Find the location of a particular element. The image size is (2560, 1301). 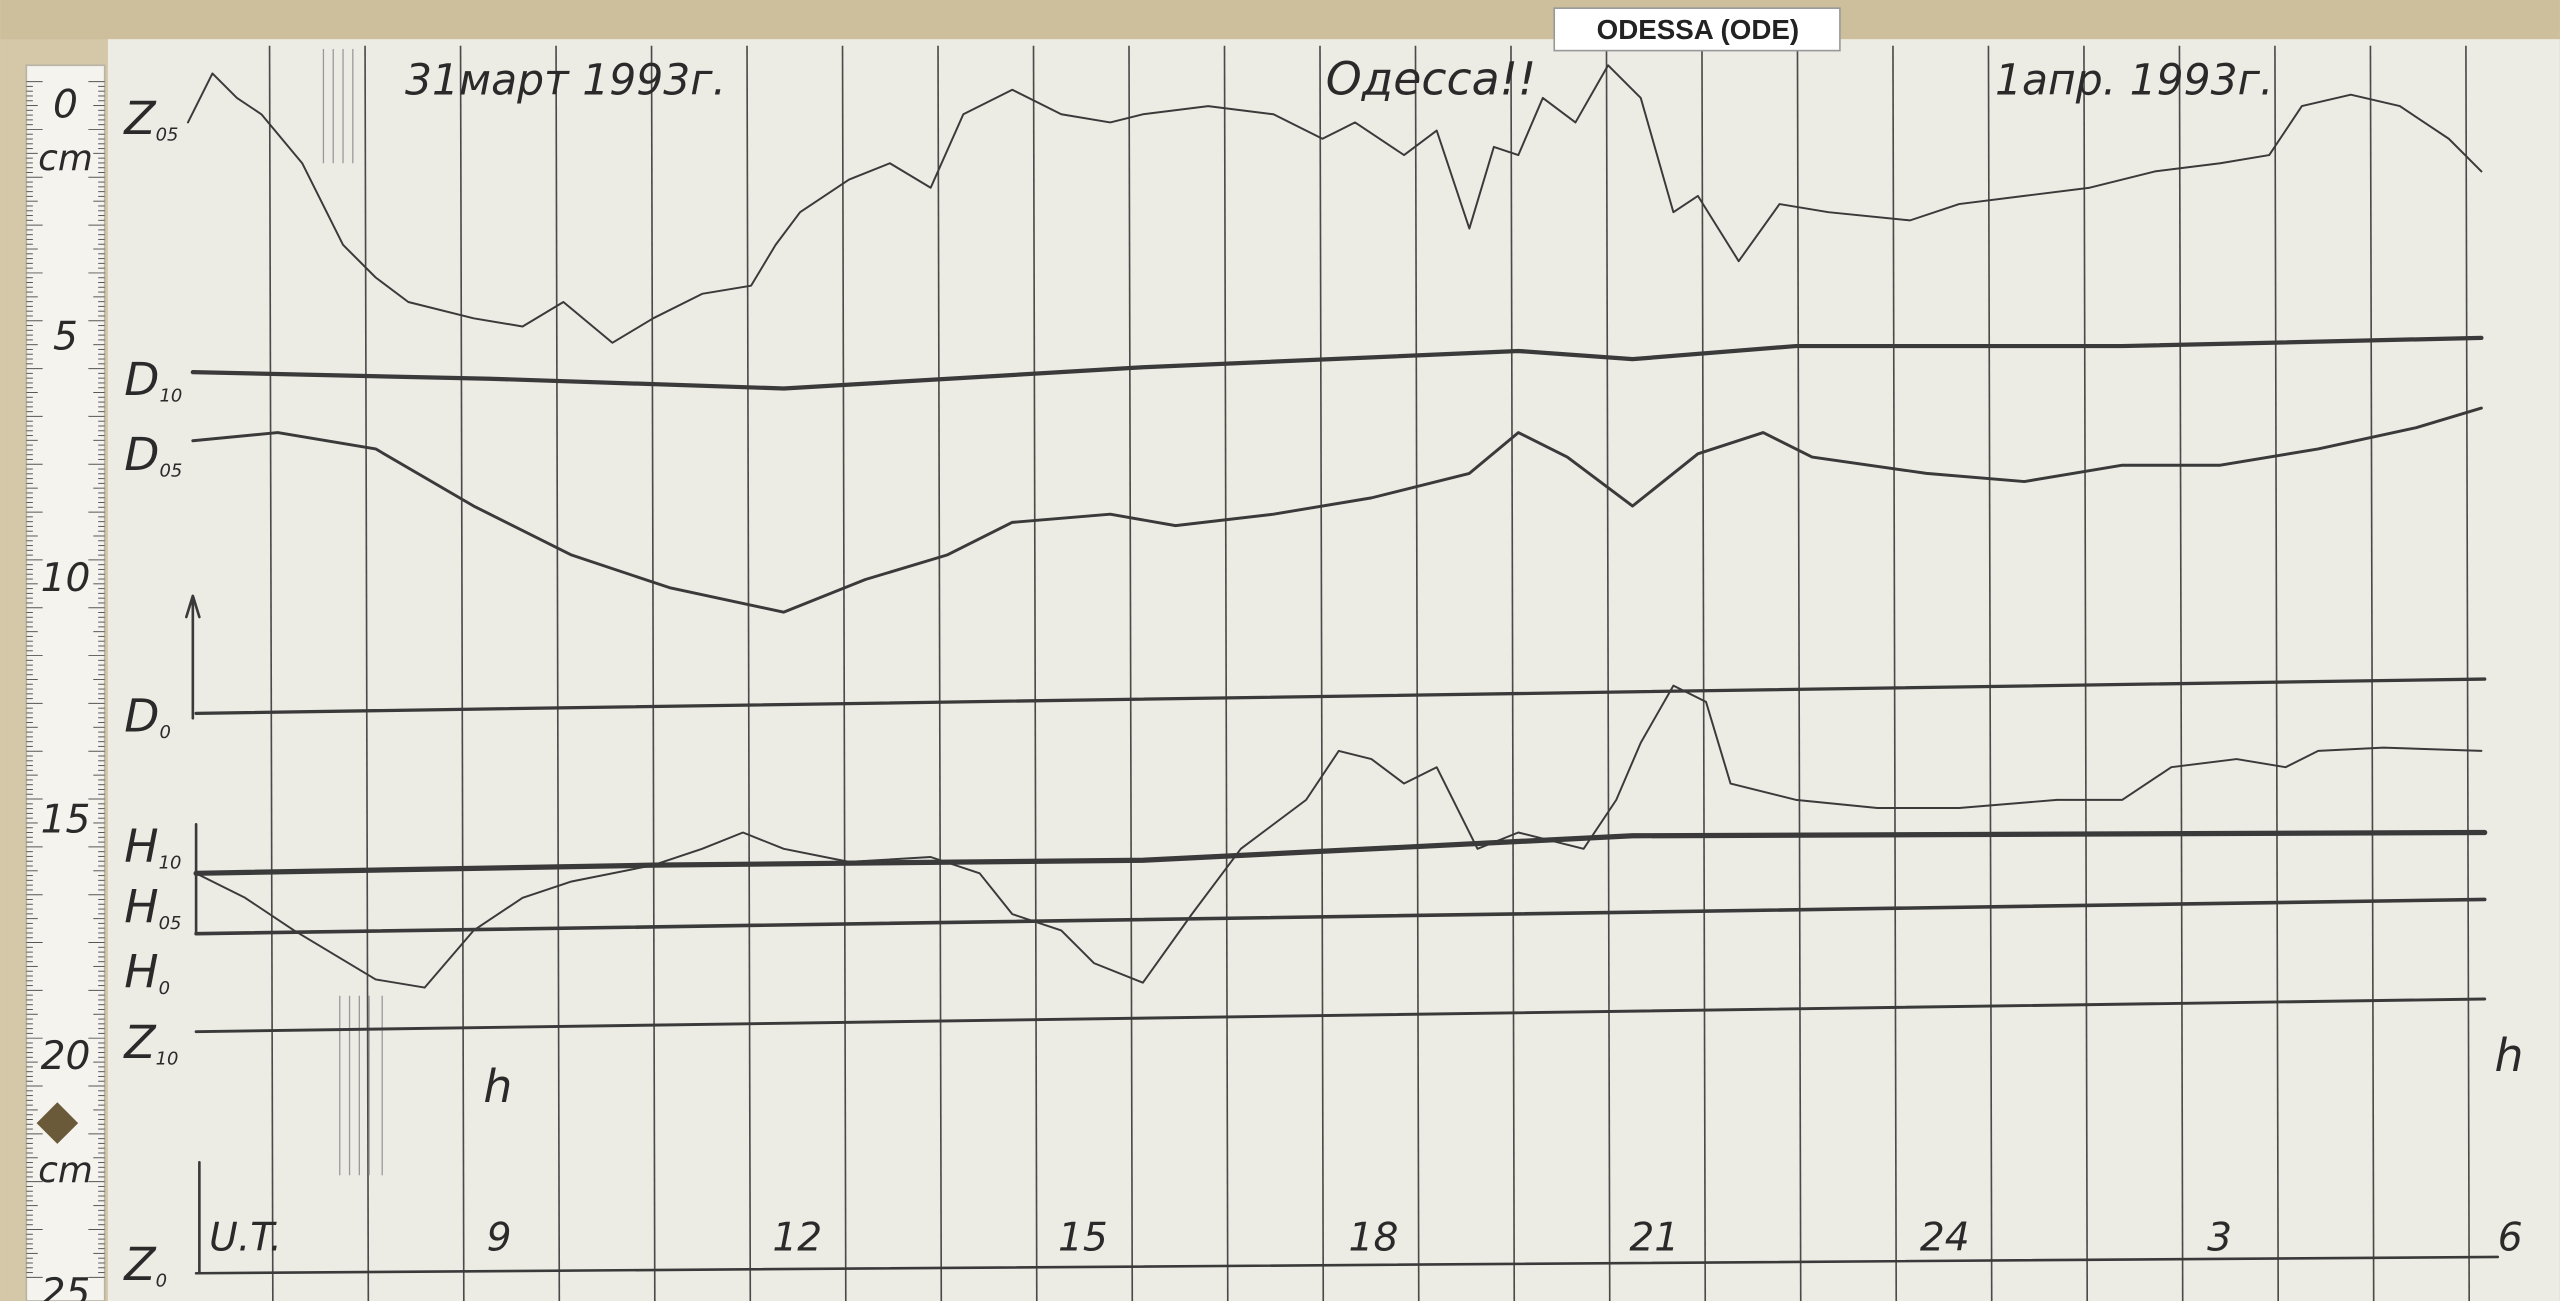

ruler-ticks is located at coordinates (65, 679).